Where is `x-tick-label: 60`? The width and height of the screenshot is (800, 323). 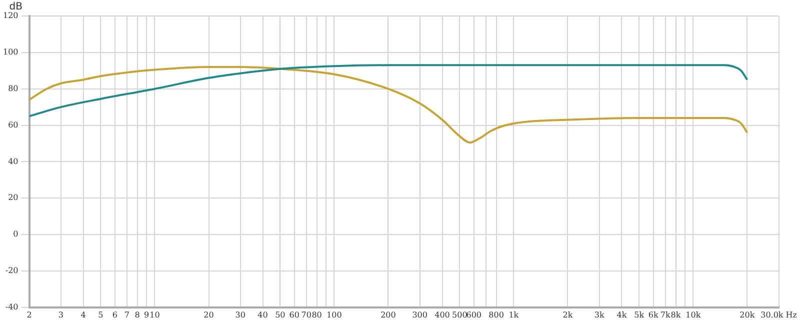 x-tick-label: 60 is located at coordinates (294, 315).